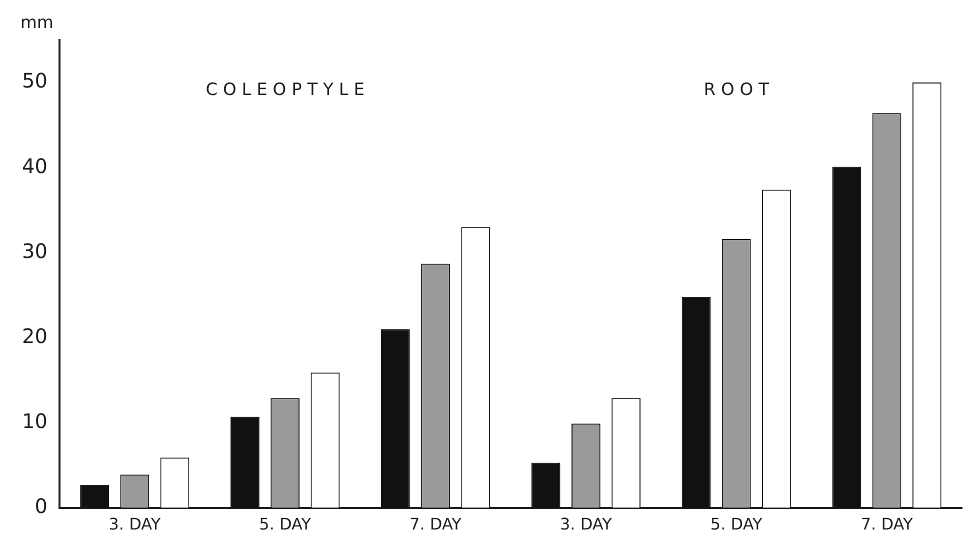 Image resolution: width=970 pixels, height=547 pixels. What do you see at coordinates (285, 90) in the screenshot?
I see `annotation: C O L E O P T Y L E` at bounding box center [285, 90].